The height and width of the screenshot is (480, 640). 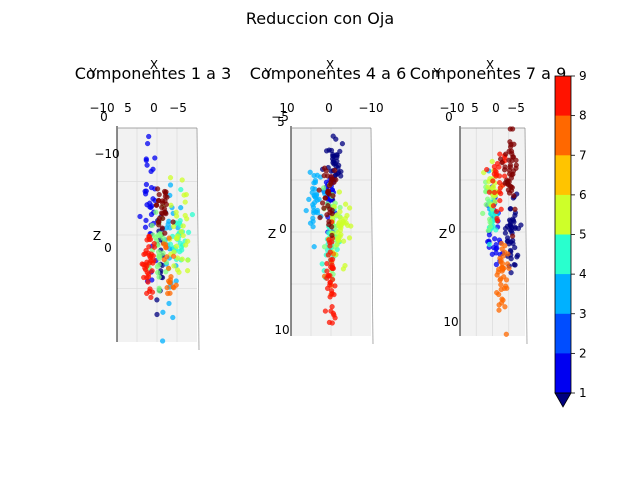 What do you see at coordinates (267, 73) in the screenshot?
I see `y-axis-label: Y` at bounding box center [267, 73].